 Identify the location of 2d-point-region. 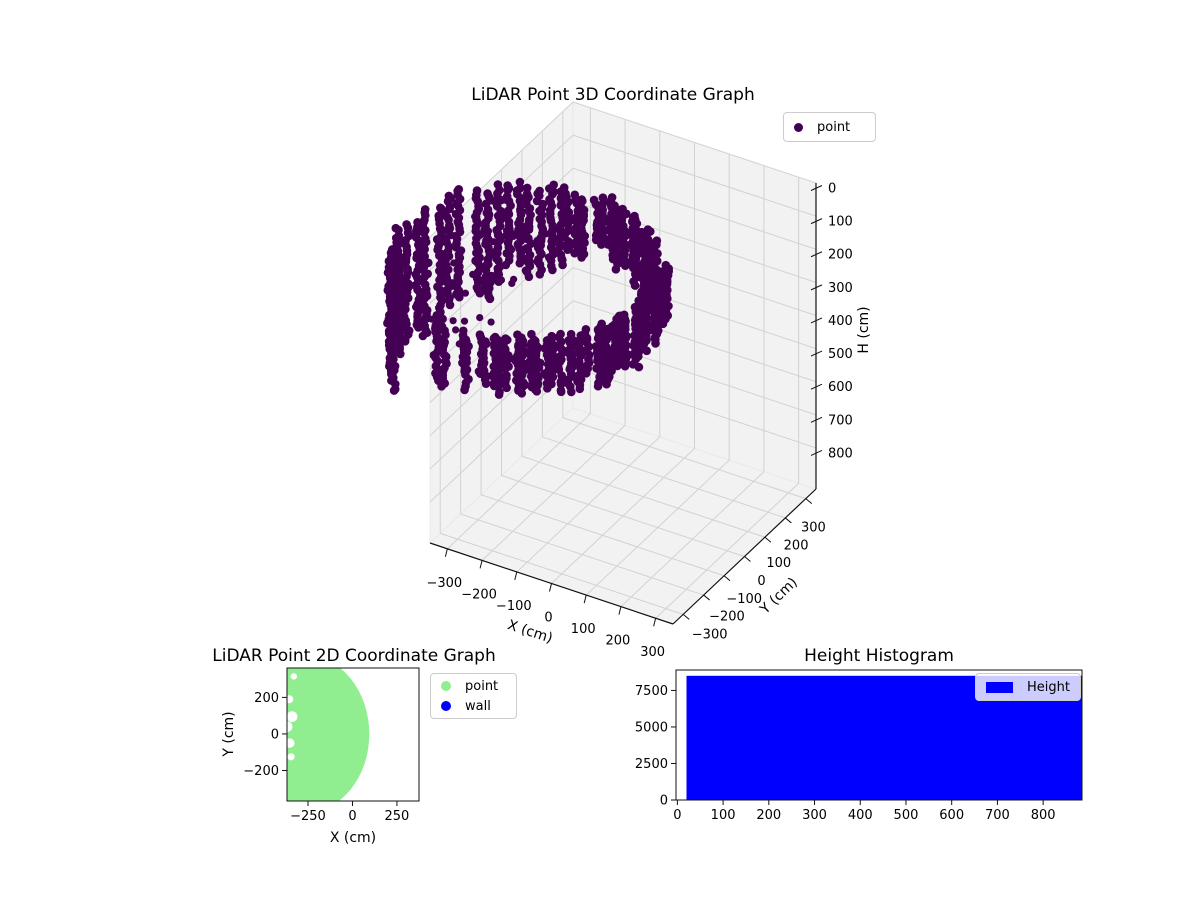
(353, 734).